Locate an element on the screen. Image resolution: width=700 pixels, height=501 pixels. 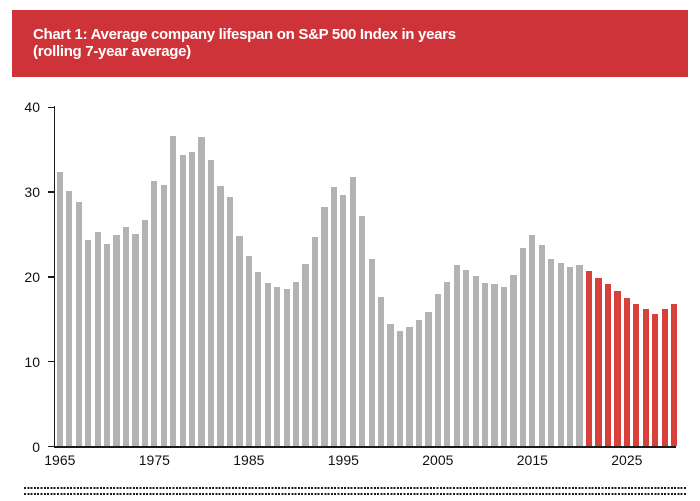
bar-2023 is located at coordinates (608, 365).